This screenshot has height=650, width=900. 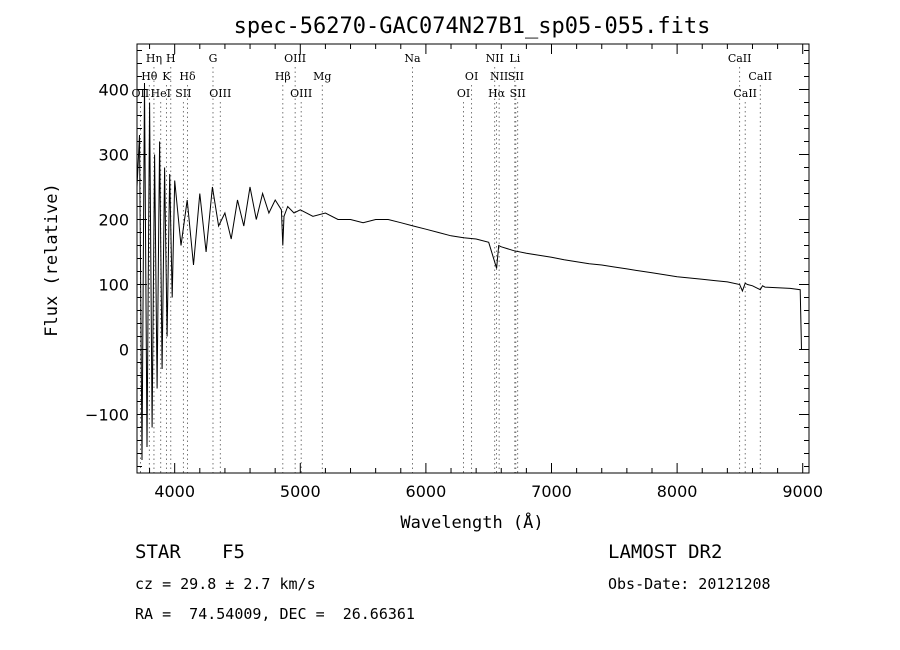 What do you see at coordinates (154, 58) in the screenshot?
I see `spectral-line-label: Hη` at bounding box center [154, 58].